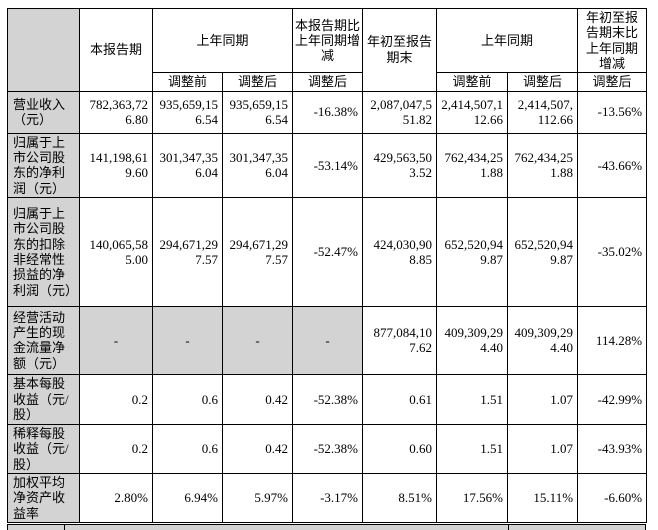 This screenshot has width=658, height=530. What do you see at coordinates (400, 399) in the screenshot?
I see `table-cell: 0.61` at bounding box center [400, 399].